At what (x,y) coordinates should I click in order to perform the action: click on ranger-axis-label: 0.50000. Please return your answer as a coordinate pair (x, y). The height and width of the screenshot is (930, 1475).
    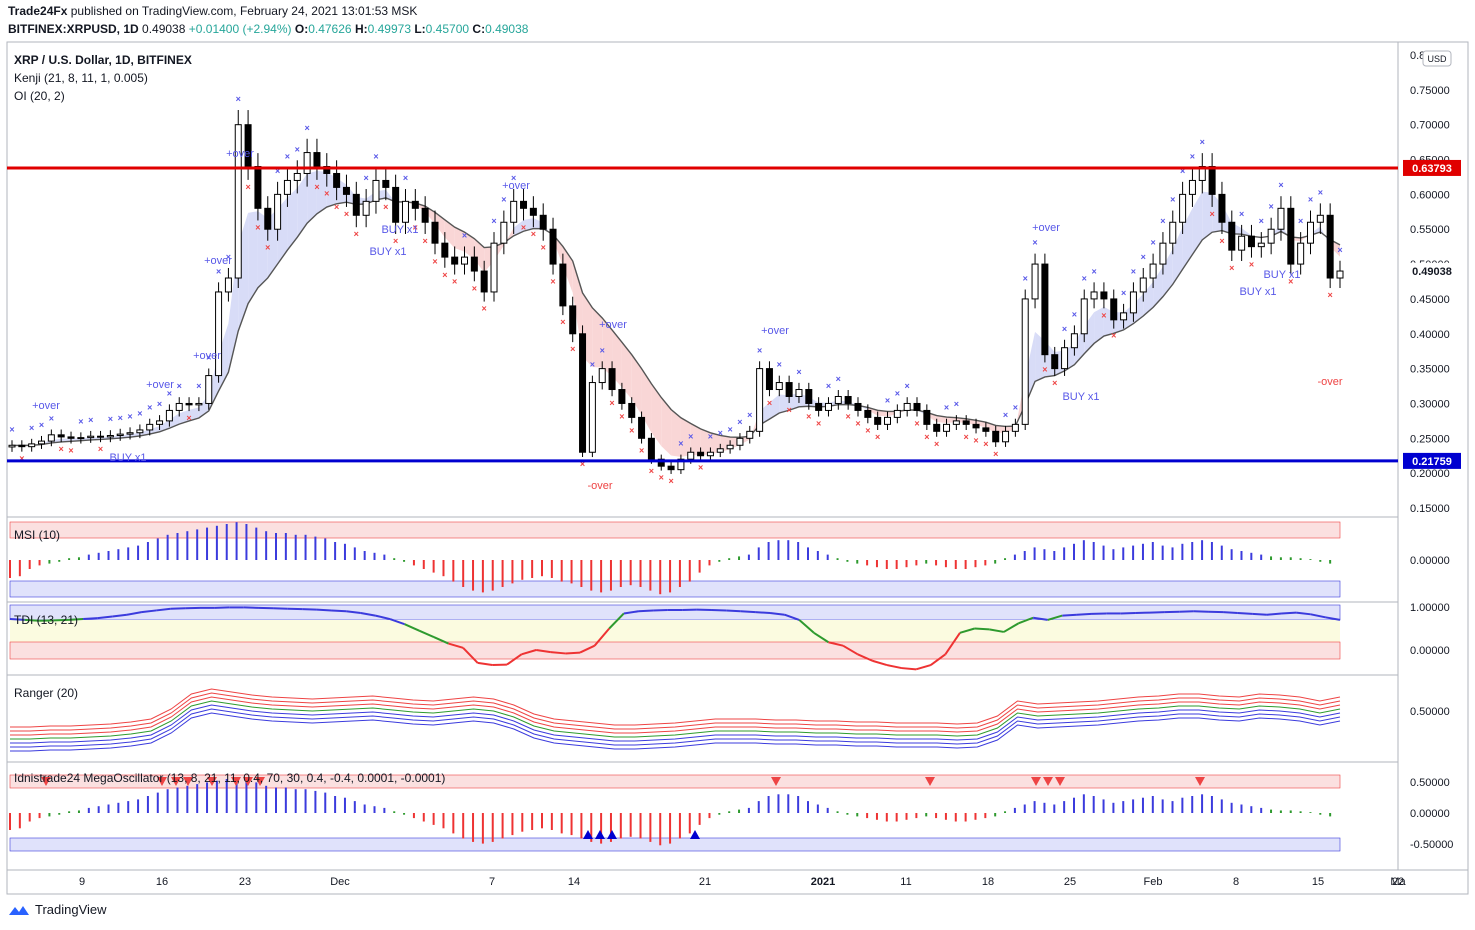
    Looking at the image, I should click on (1430, 712).